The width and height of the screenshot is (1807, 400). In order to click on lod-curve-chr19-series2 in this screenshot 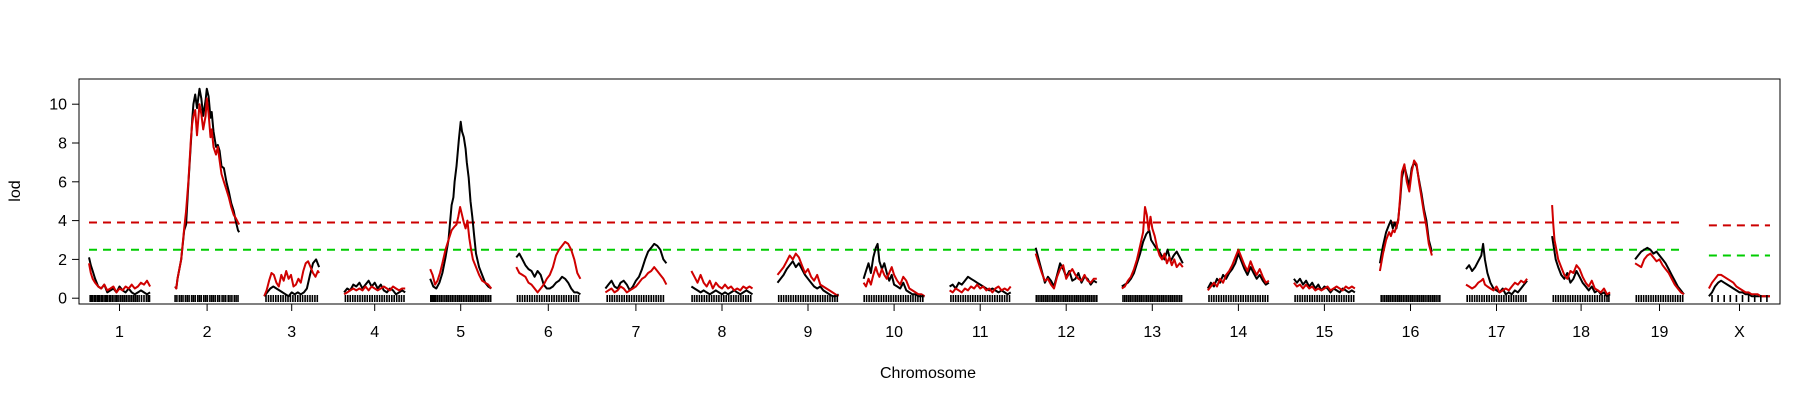, I will do `click(1659, 274)`.